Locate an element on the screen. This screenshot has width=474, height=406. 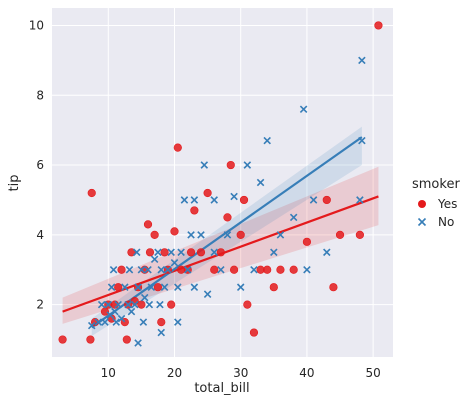
y-axis-label: tip is located at coordinates (14, 183).